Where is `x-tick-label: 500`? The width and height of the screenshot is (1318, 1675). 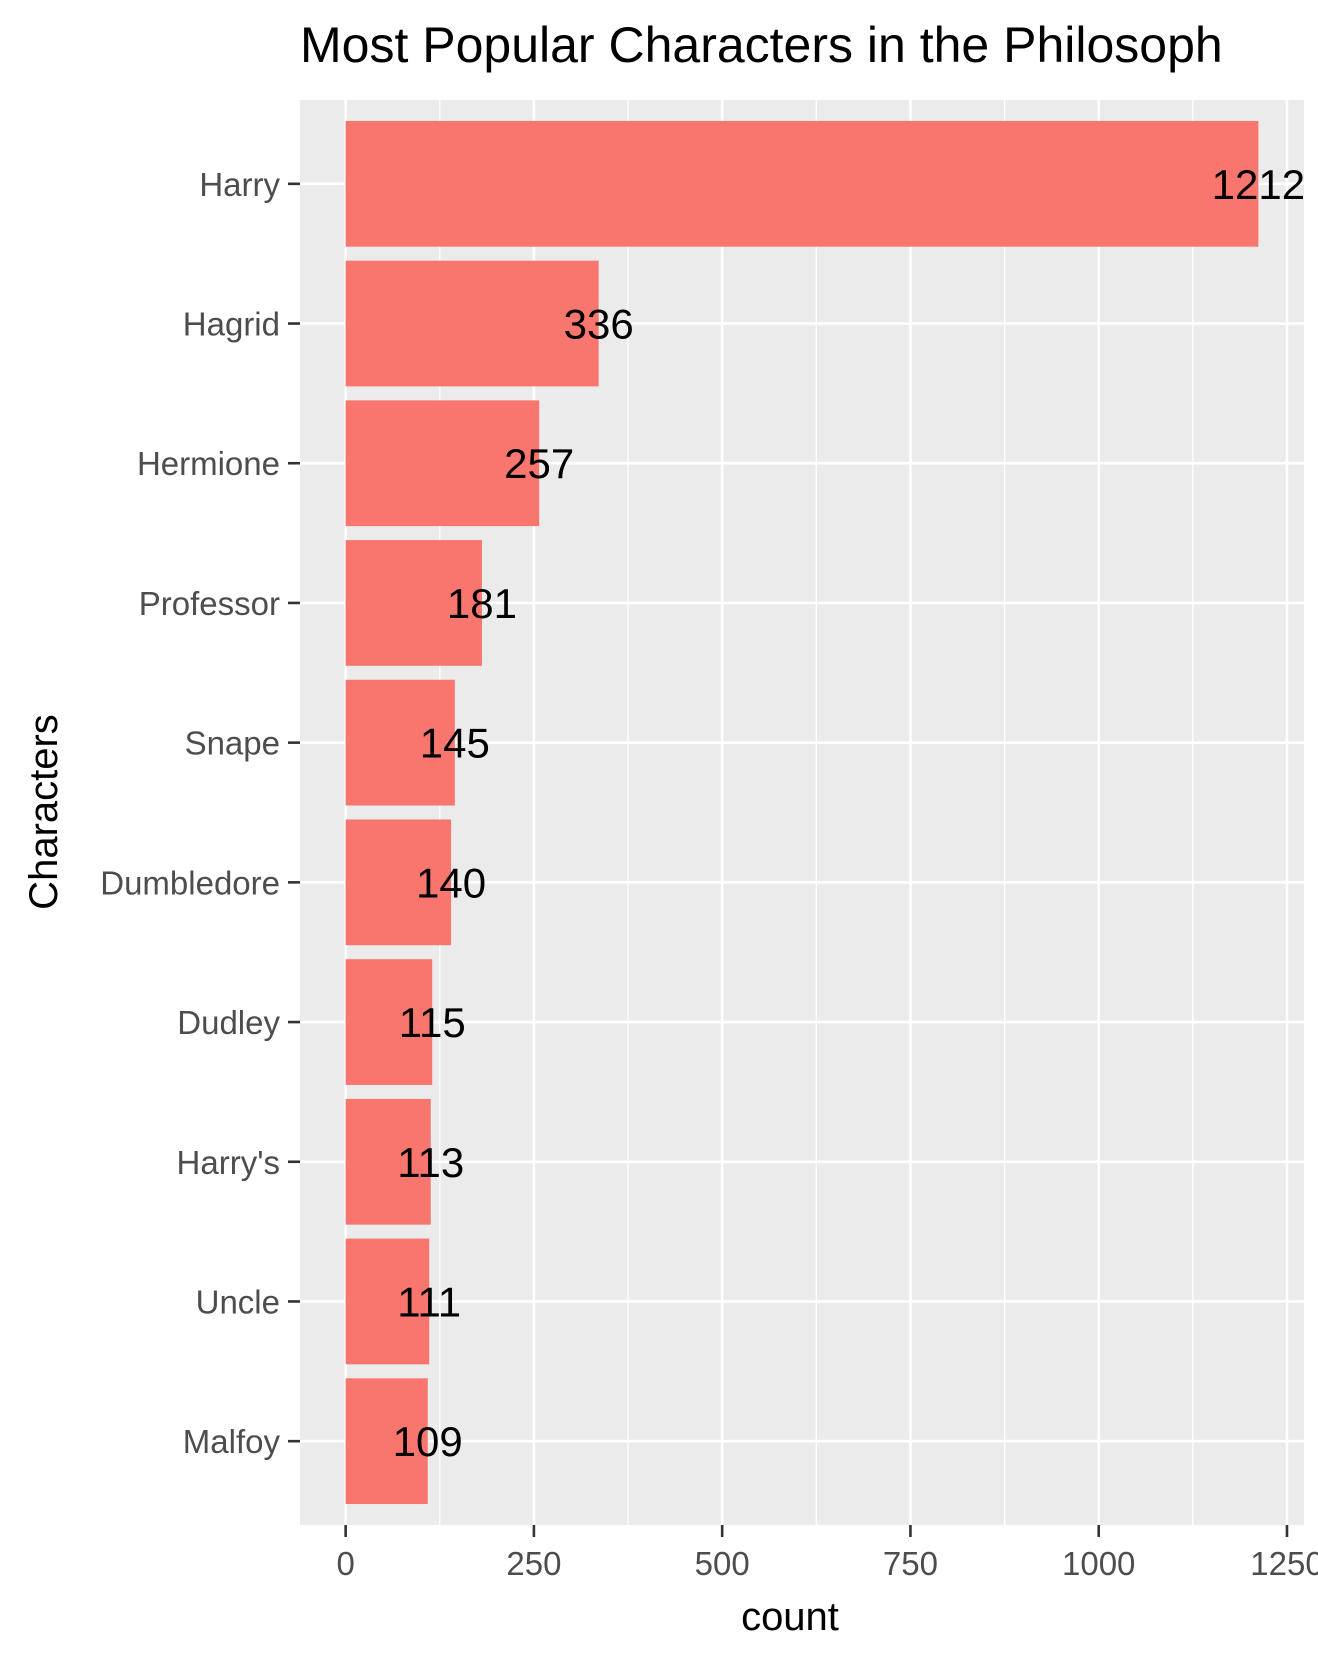 x-tick-label: 500 is located at coordinates (722, 1563).